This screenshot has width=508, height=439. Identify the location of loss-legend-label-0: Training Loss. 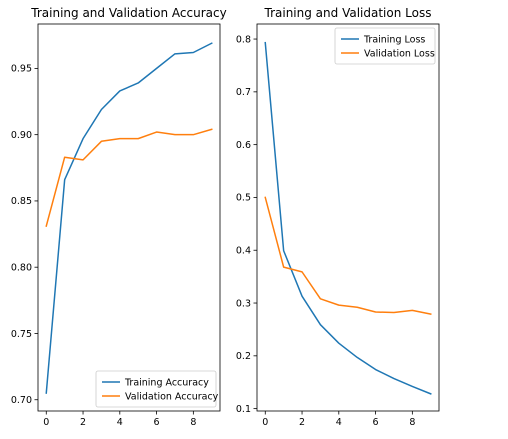
(394, 39).